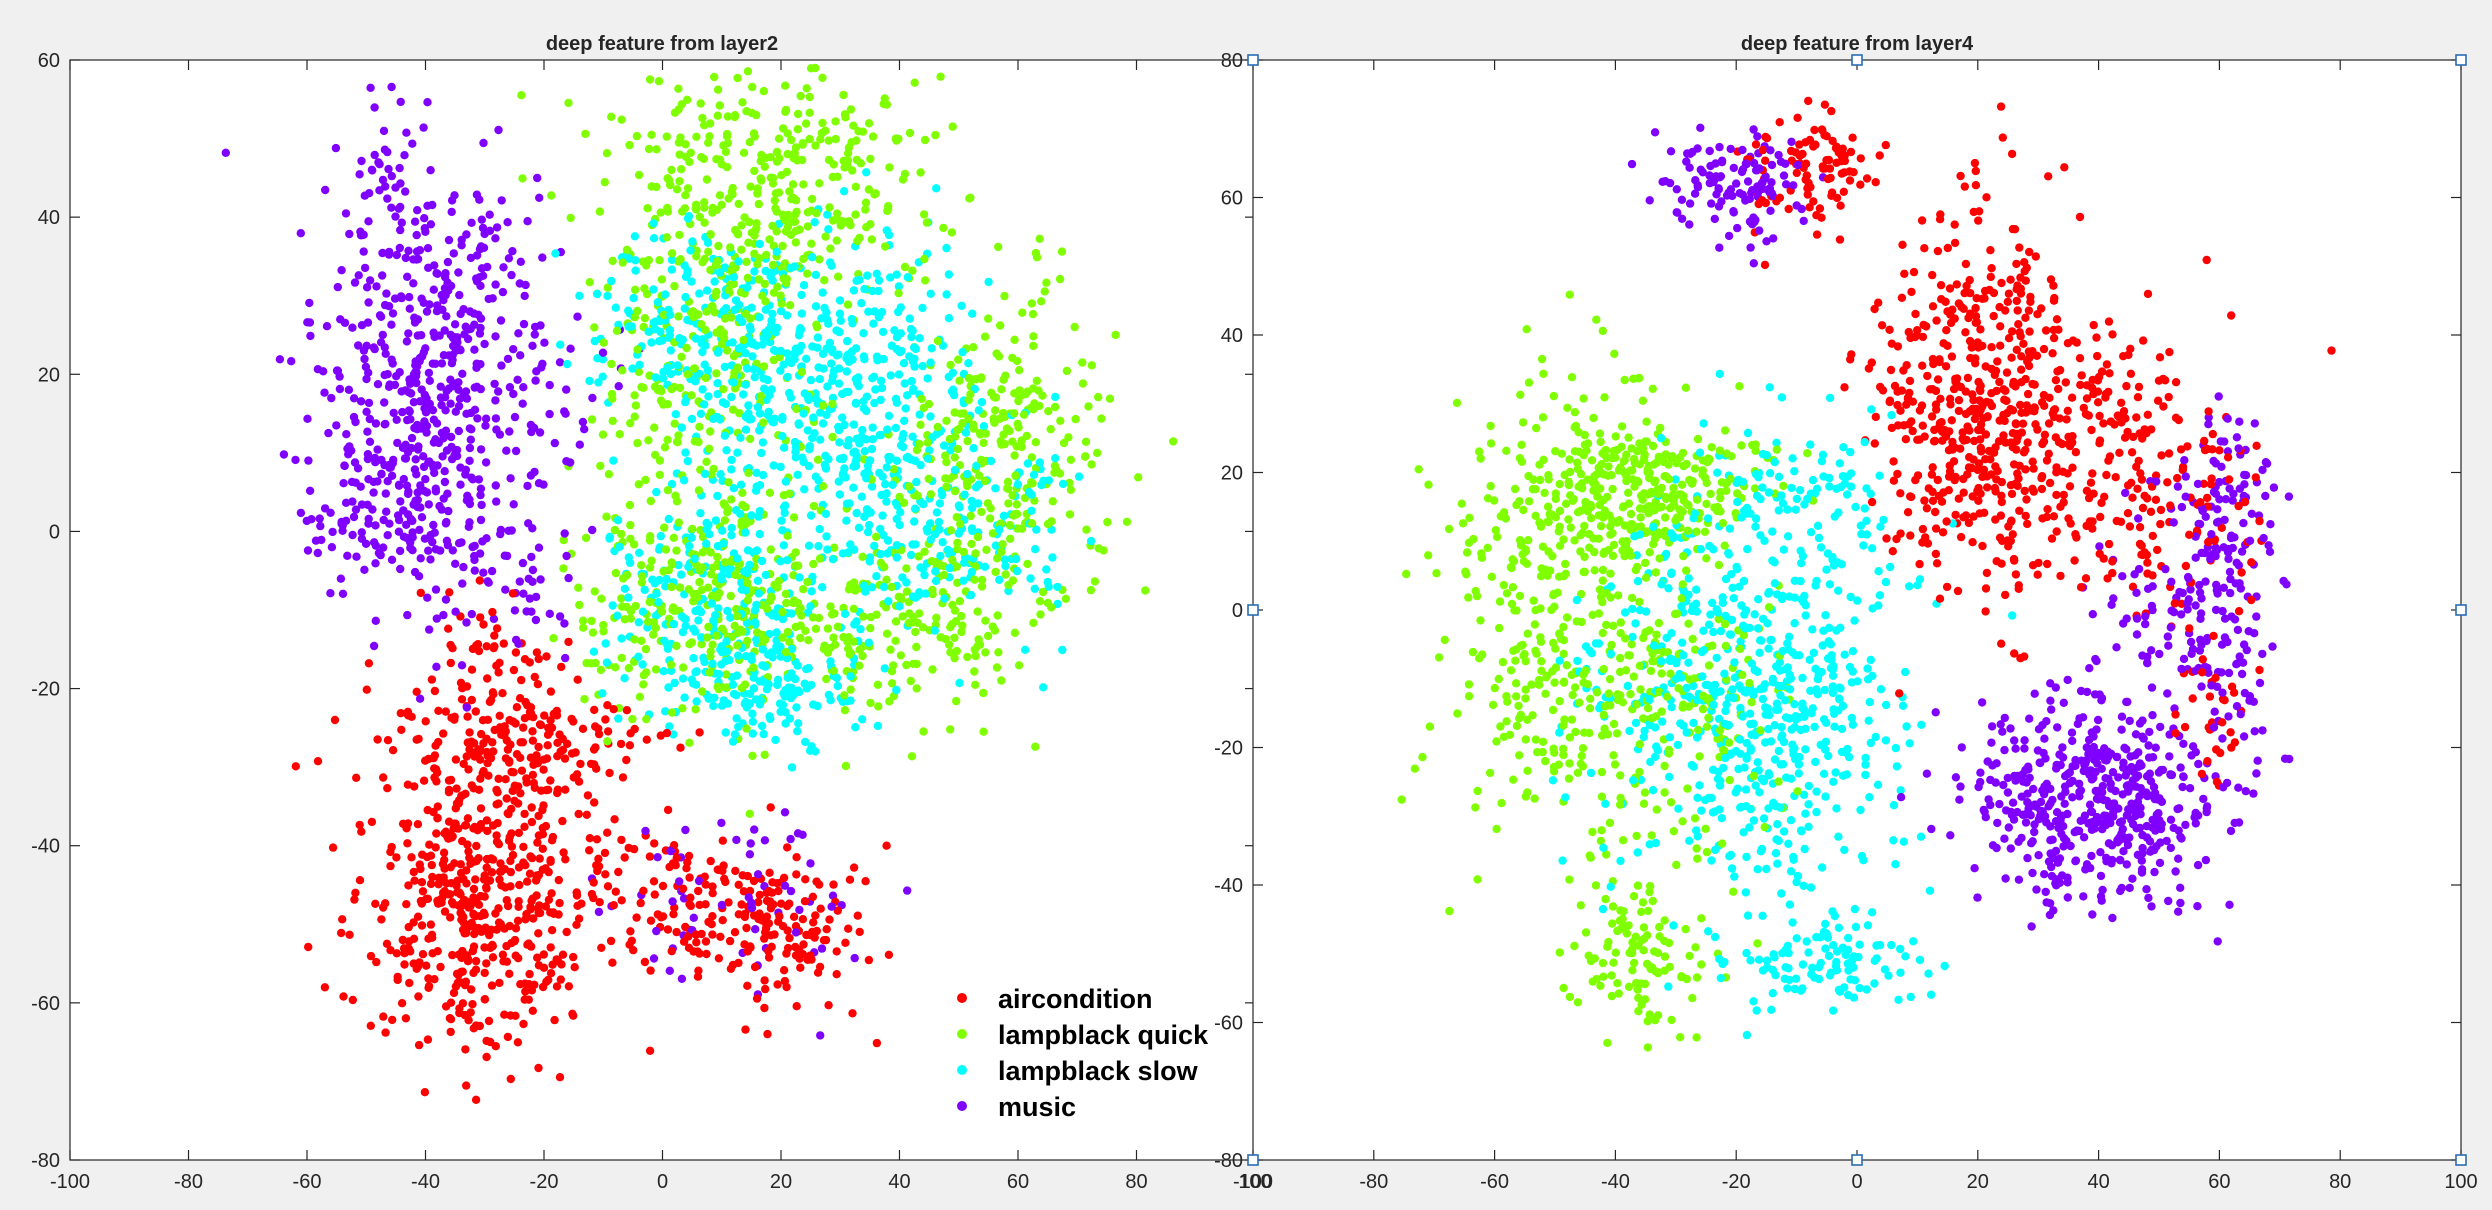 The image size is (2492, 1210). I want to click on legend-marker, so click(962, 1034).